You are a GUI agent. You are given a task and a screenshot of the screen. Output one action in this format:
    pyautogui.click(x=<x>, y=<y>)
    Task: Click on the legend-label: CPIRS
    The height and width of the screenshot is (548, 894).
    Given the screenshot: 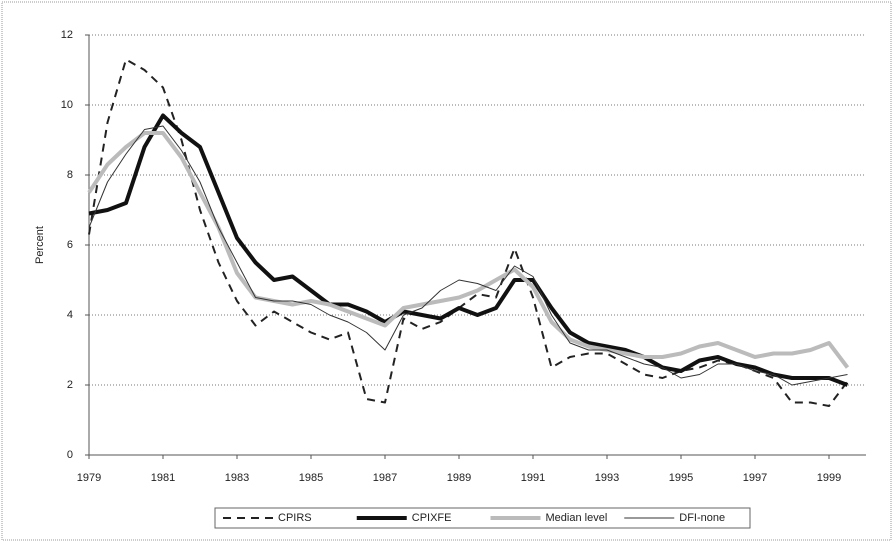 What is the action you would take?
    pyautogui.click(x=295, y=518)
    